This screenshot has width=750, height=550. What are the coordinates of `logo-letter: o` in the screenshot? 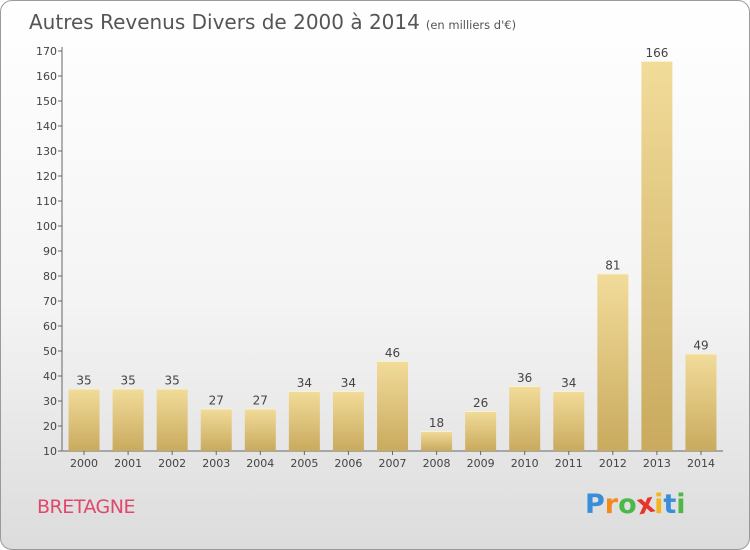 It's located at (627, 504).